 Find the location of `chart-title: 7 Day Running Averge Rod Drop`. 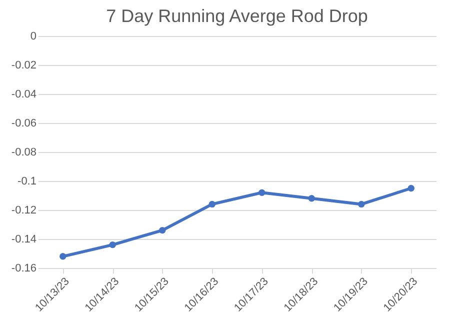

chart-title: 7 Day Running Averge Rod Drop is located at coordinates (237, 16).